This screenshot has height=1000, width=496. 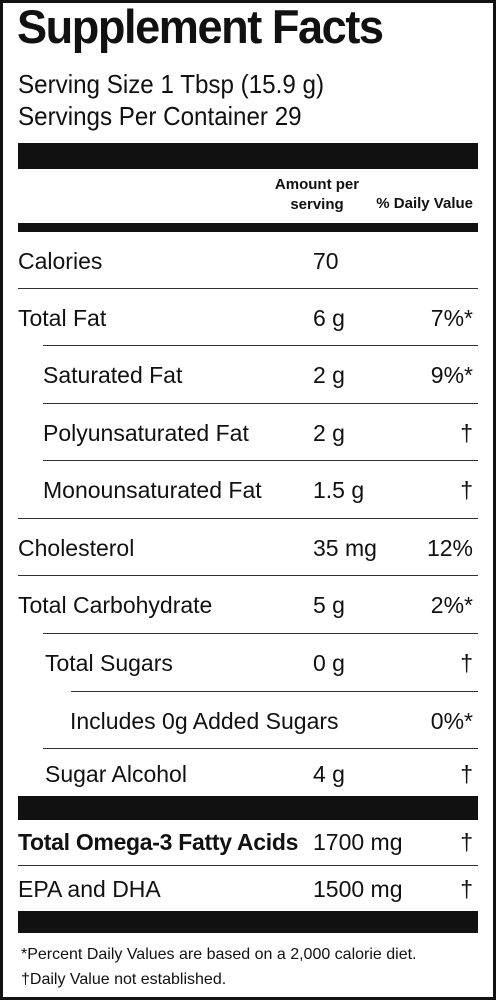 What do you see at coordinates (248, 375) in the screenshot?
I see `nutrient-row-saturated-fat: Saturated Fat 2 g 9%*` at bounding box center [248, 375].